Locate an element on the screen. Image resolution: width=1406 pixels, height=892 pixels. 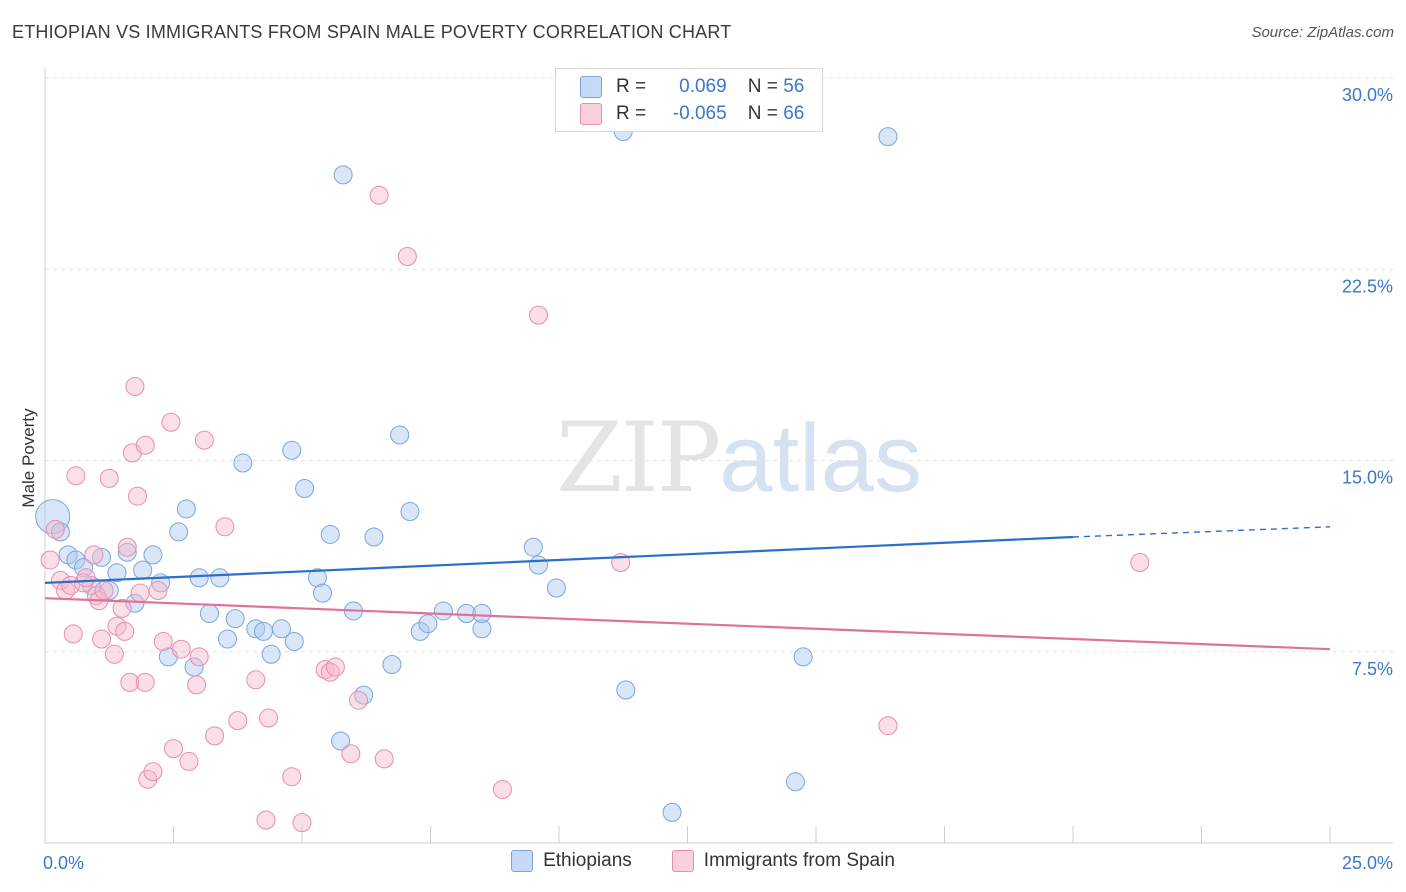
legend-row-ethiopians: R = 0.069 N = 56 is located at coordinates (692, 87).